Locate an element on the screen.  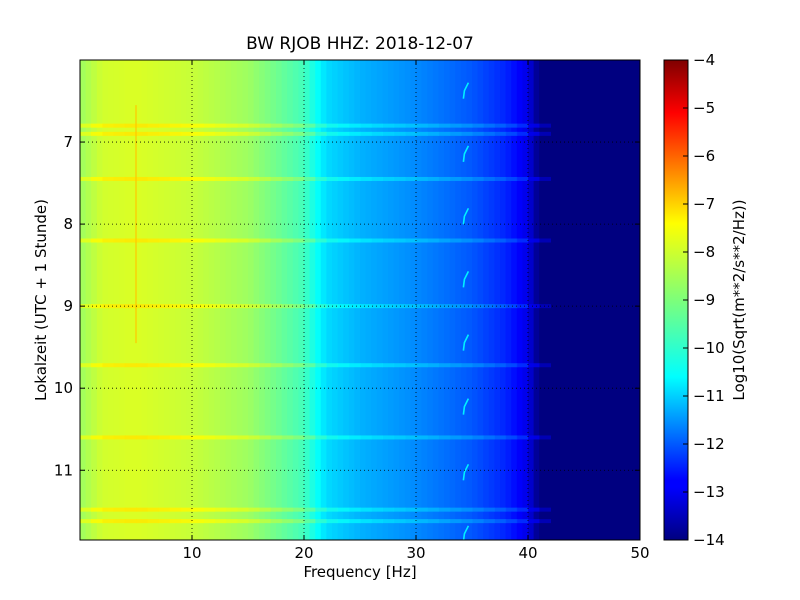
x-axis-label: Frequency [Hz] is located at coordinates (359, 572).